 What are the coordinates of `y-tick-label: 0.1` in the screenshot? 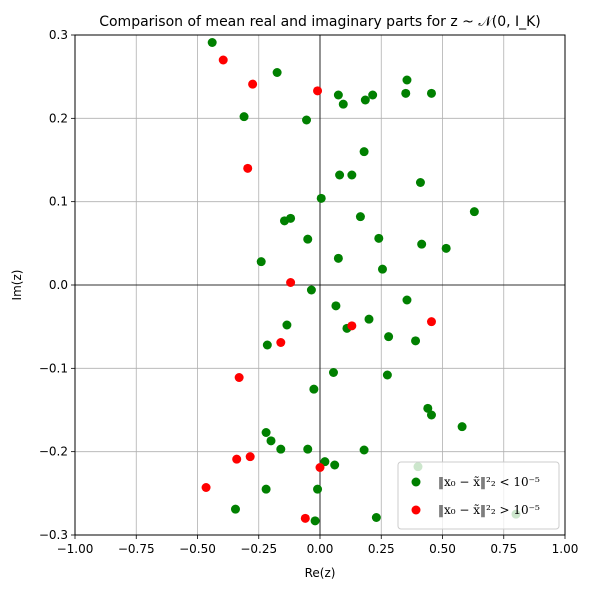 It's located at (58, 202).